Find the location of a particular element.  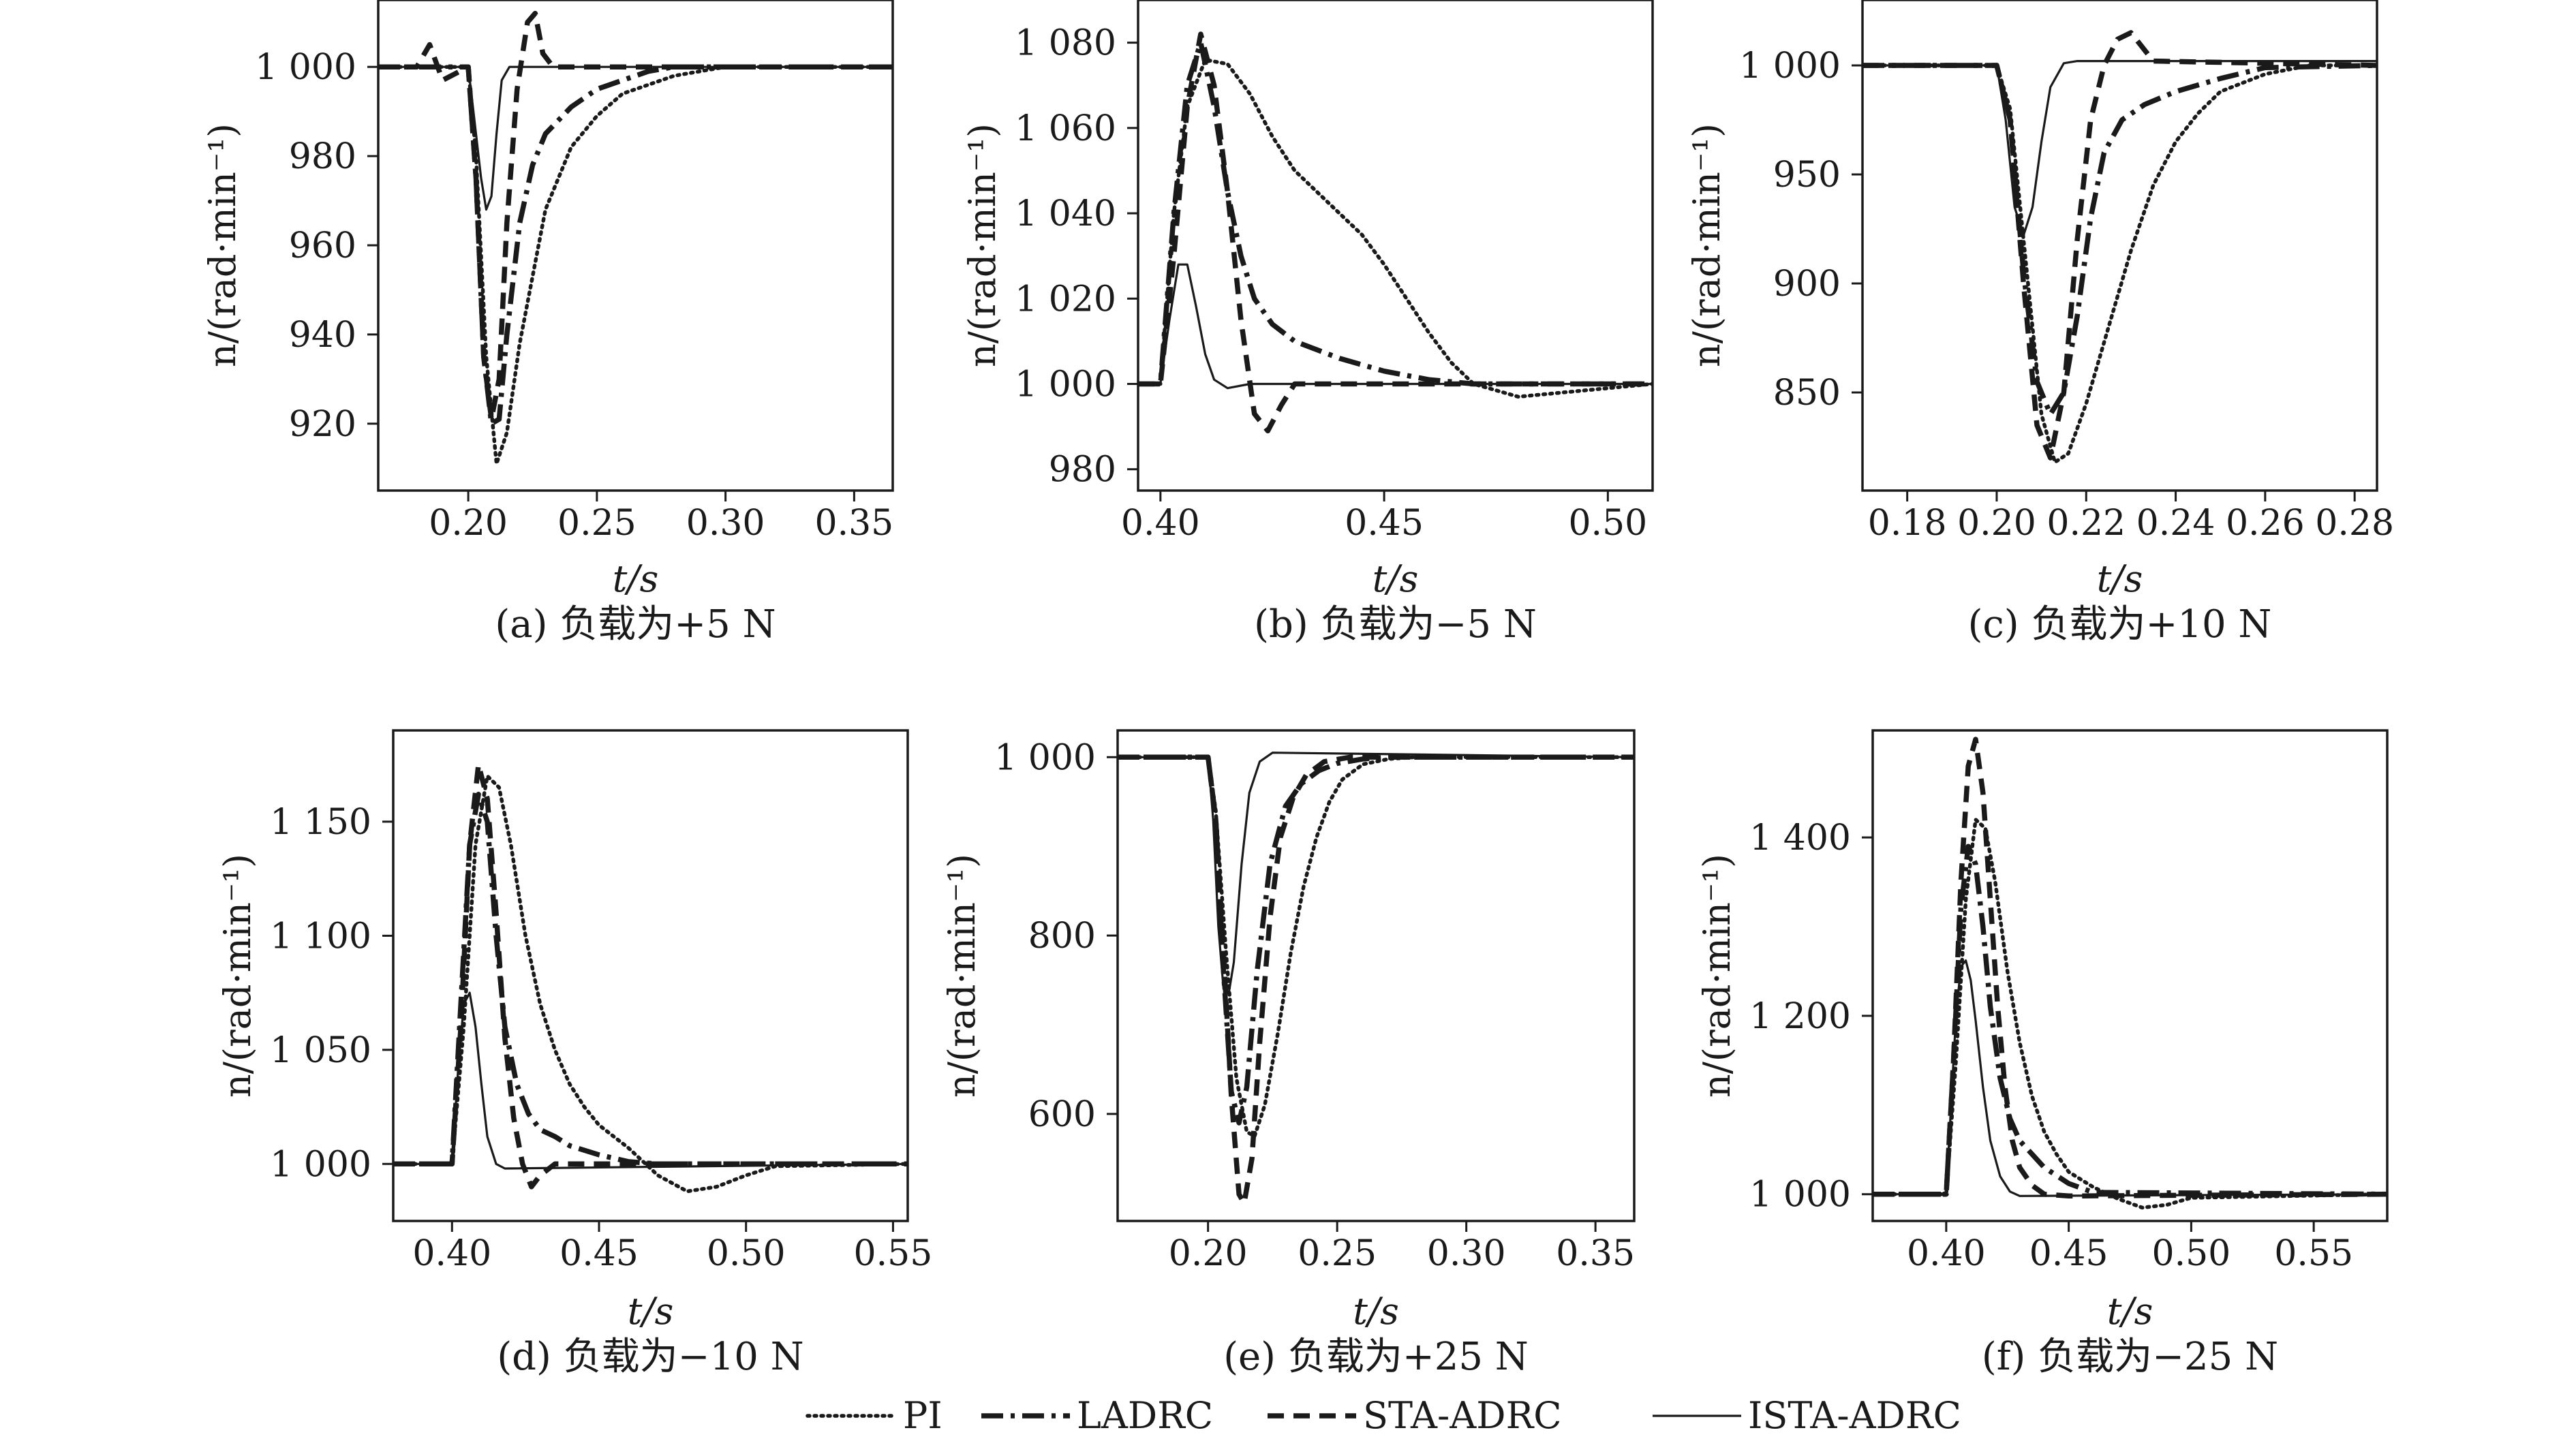

legend-label-ladrc: LADRC is located at coordinates (1145, 1415).